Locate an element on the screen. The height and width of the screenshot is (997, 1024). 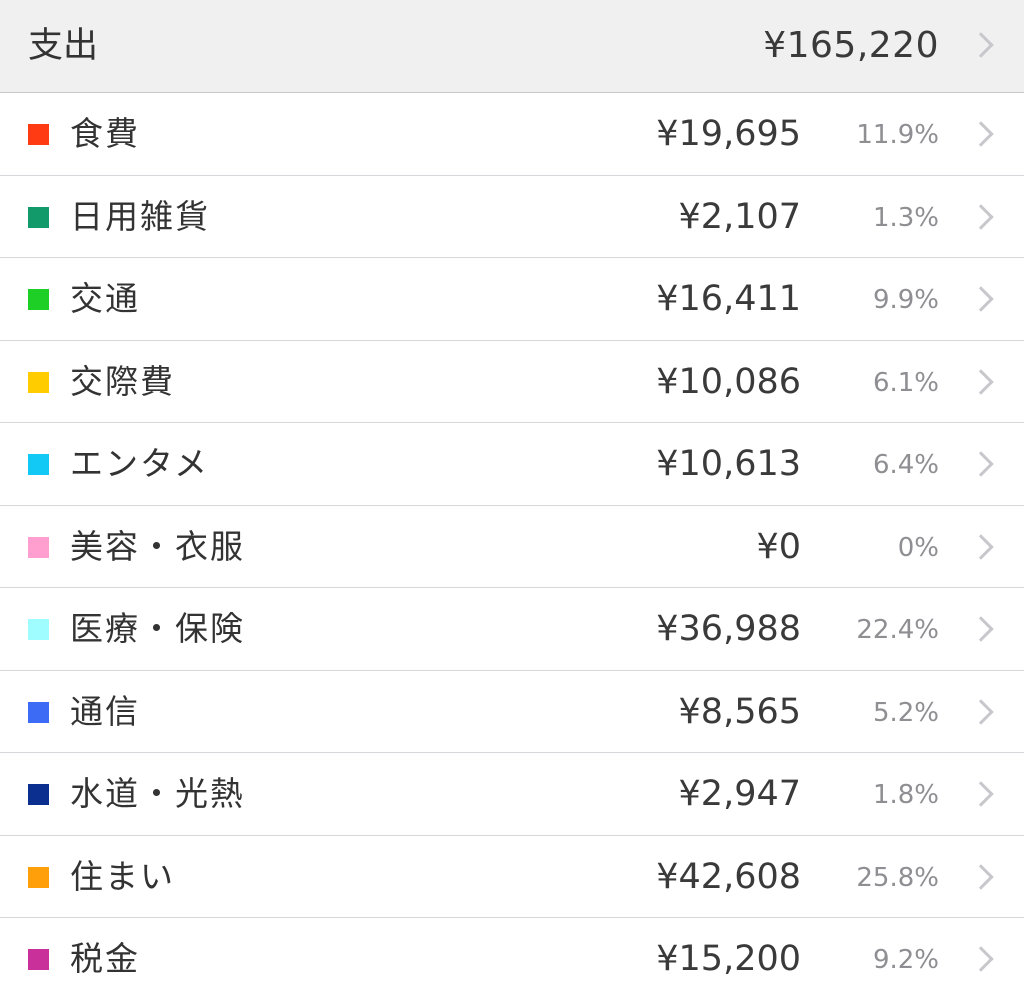
category-row-food: 食費 ¥19,695 11.9% is located at coordinates (512, 134).